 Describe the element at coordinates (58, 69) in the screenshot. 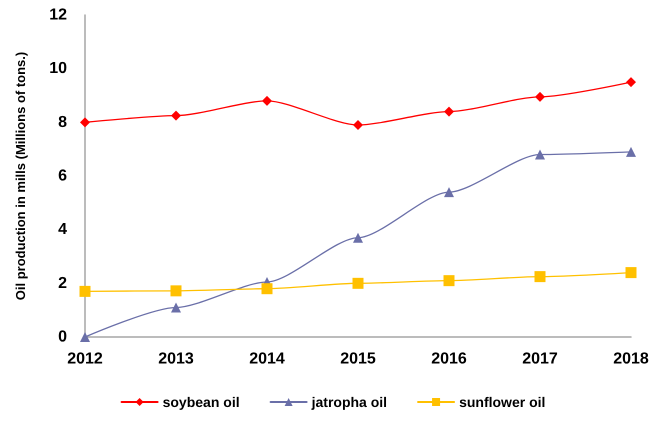

I see `y-tick-label: 10` at that location.